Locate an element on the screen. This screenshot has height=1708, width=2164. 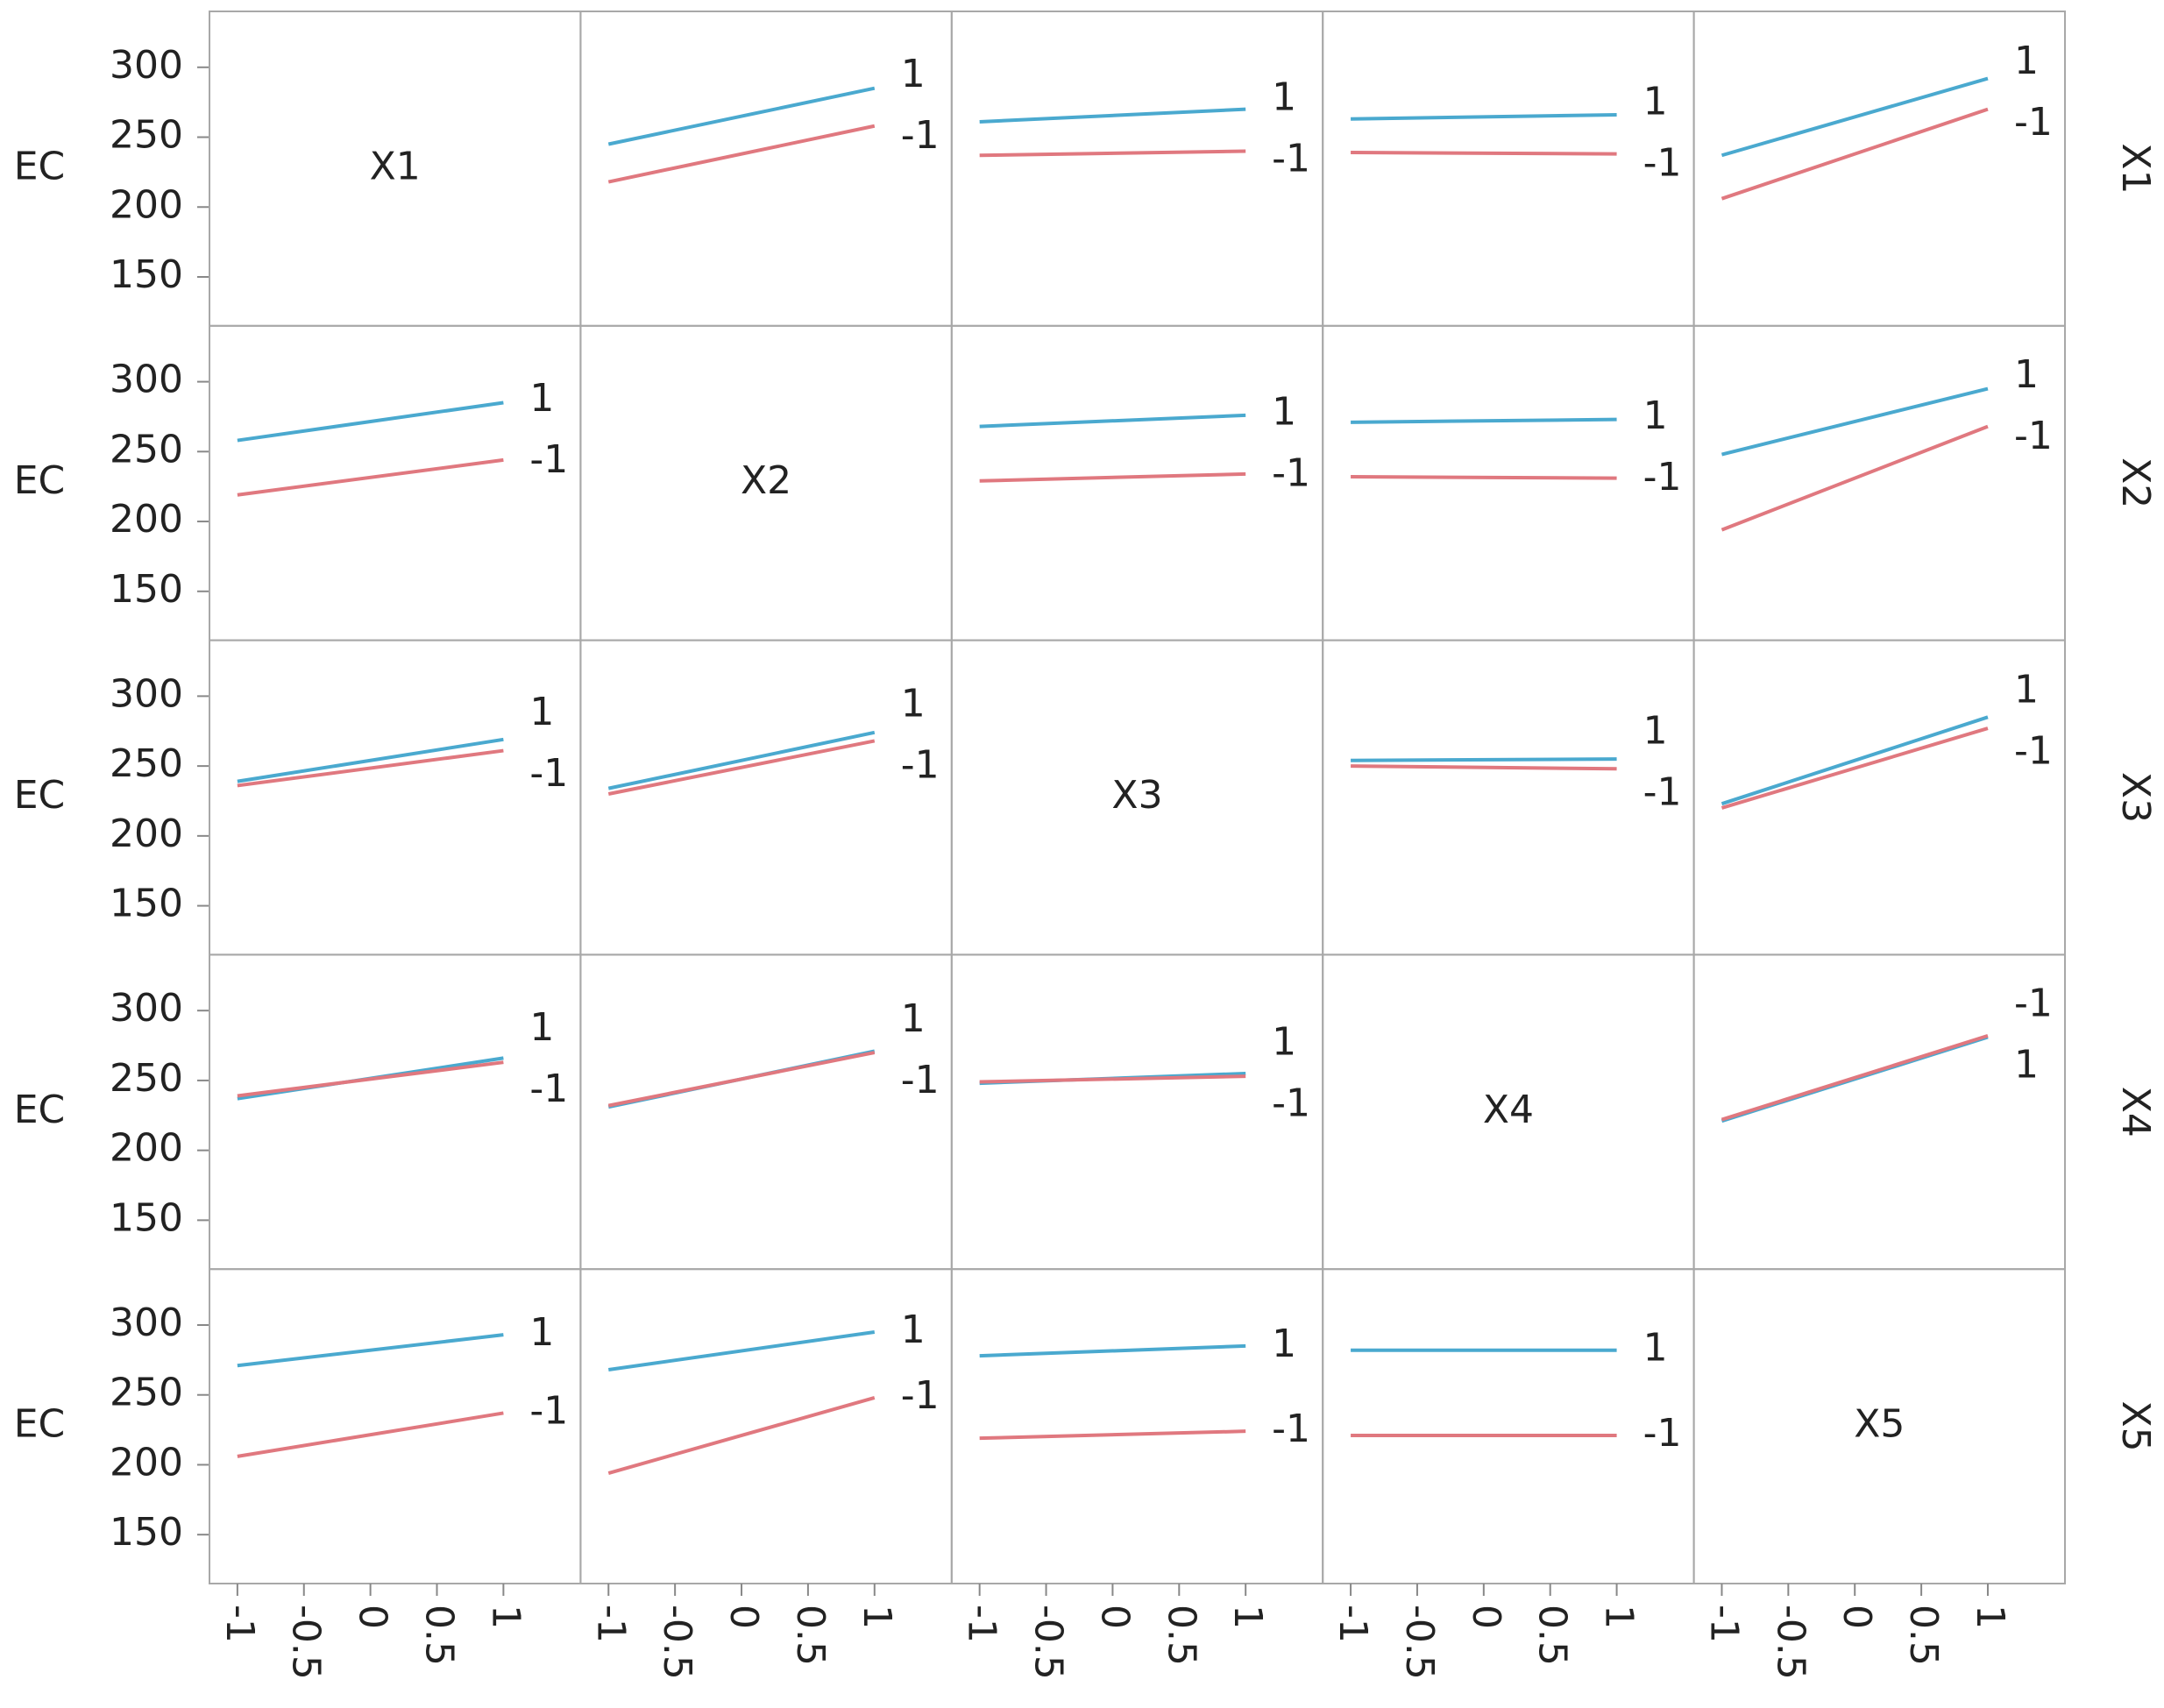
row-factor-label: X3 is located at coordinates (2135, 797).